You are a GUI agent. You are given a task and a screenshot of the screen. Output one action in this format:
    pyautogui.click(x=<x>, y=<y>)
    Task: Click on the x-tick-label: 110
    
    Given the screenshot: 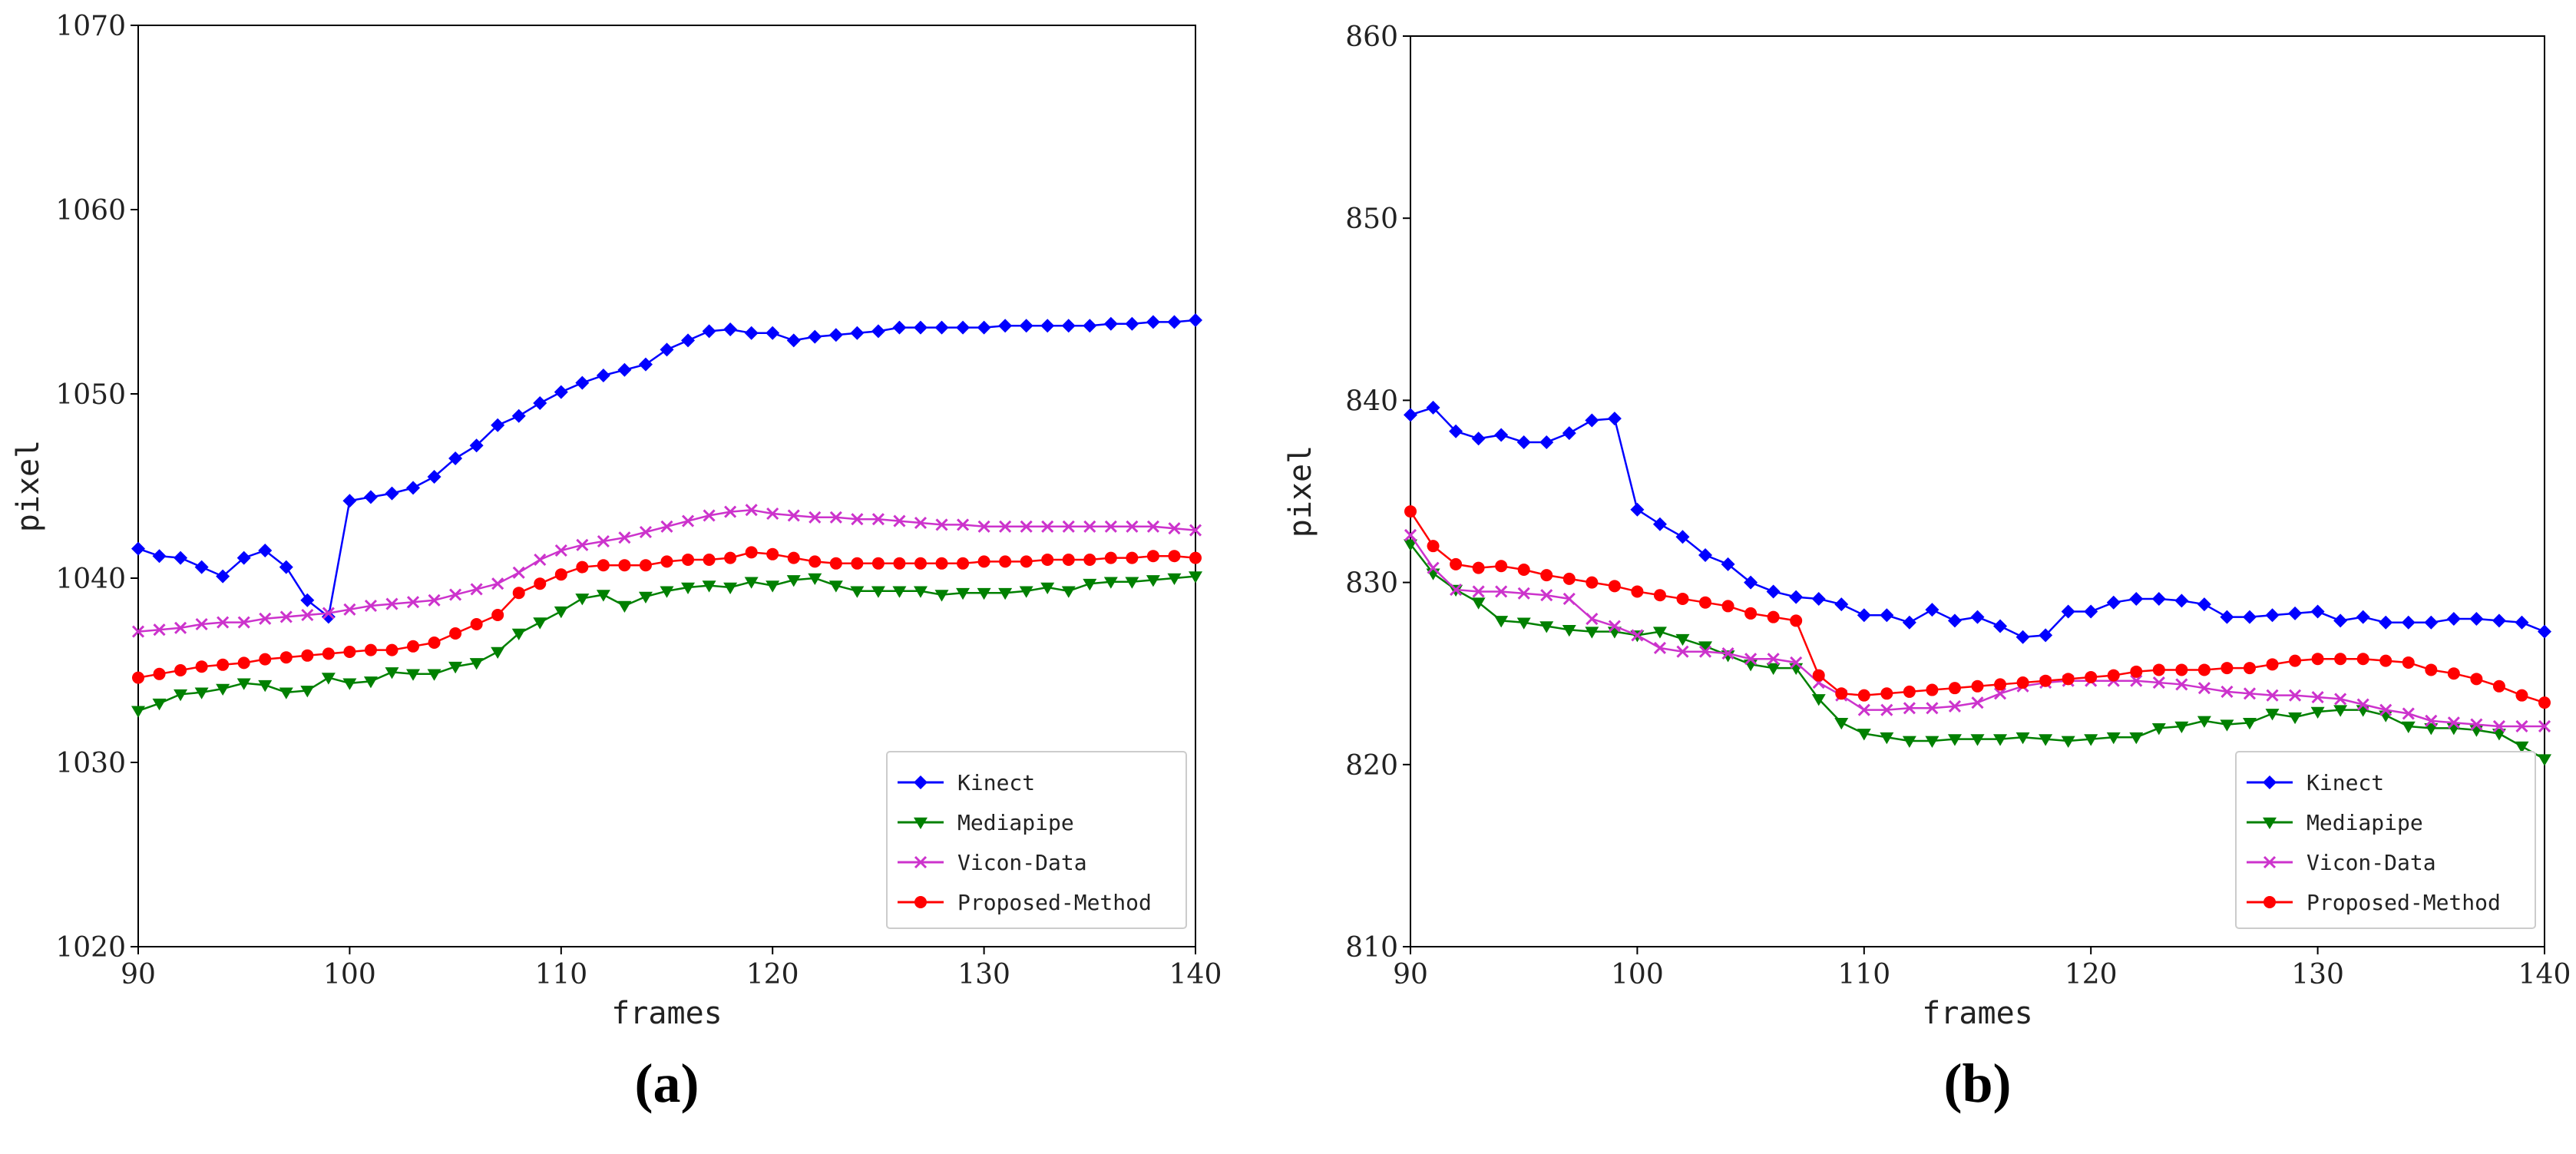 What is the action you would take?
    pyautogui.click(x=1863, y=974)
    